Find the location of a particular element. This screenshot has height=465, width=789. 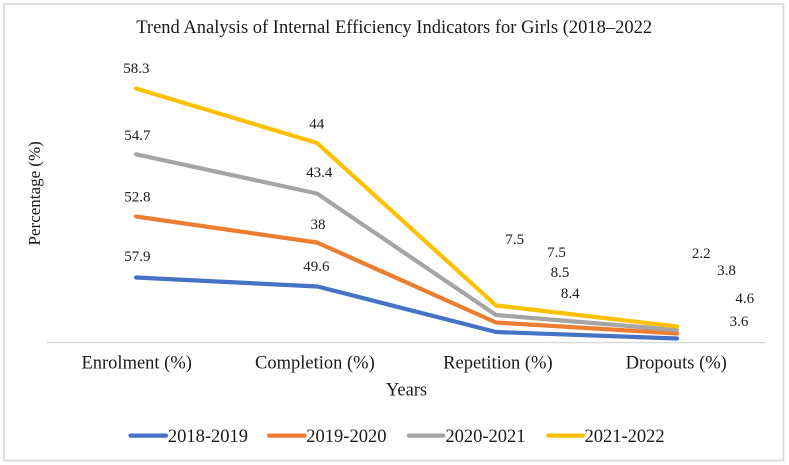

svg-text: Repetition (%) is located at coordinates (497, 364).